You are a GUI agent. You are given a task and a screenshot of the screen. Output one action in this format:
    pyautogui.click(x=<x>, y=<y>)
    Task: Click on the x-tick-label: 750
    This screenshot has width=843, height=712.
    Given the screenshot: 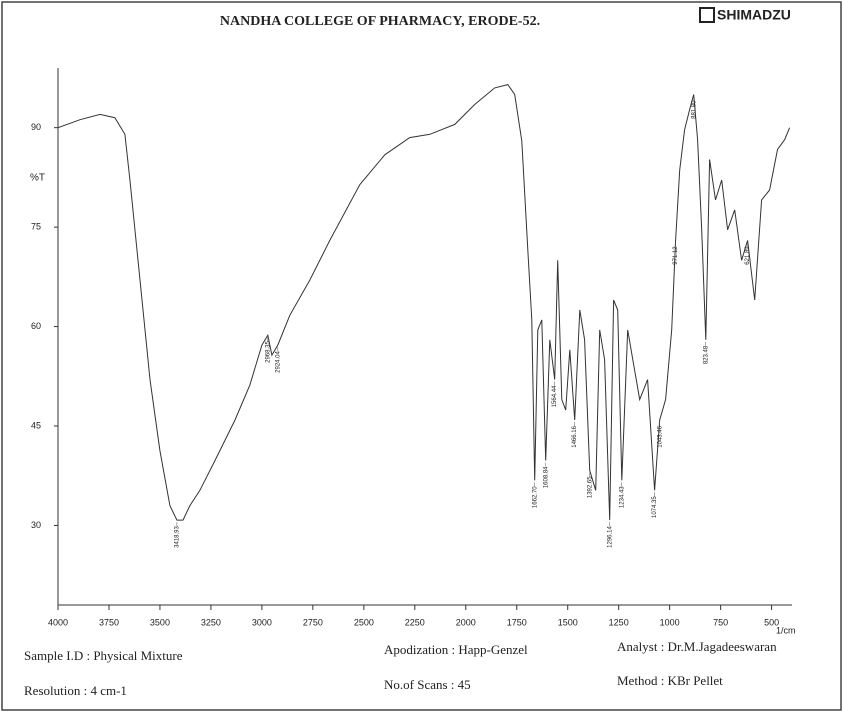 What is the action you would take?
    pyautogui.click(x=720, y=622)
    